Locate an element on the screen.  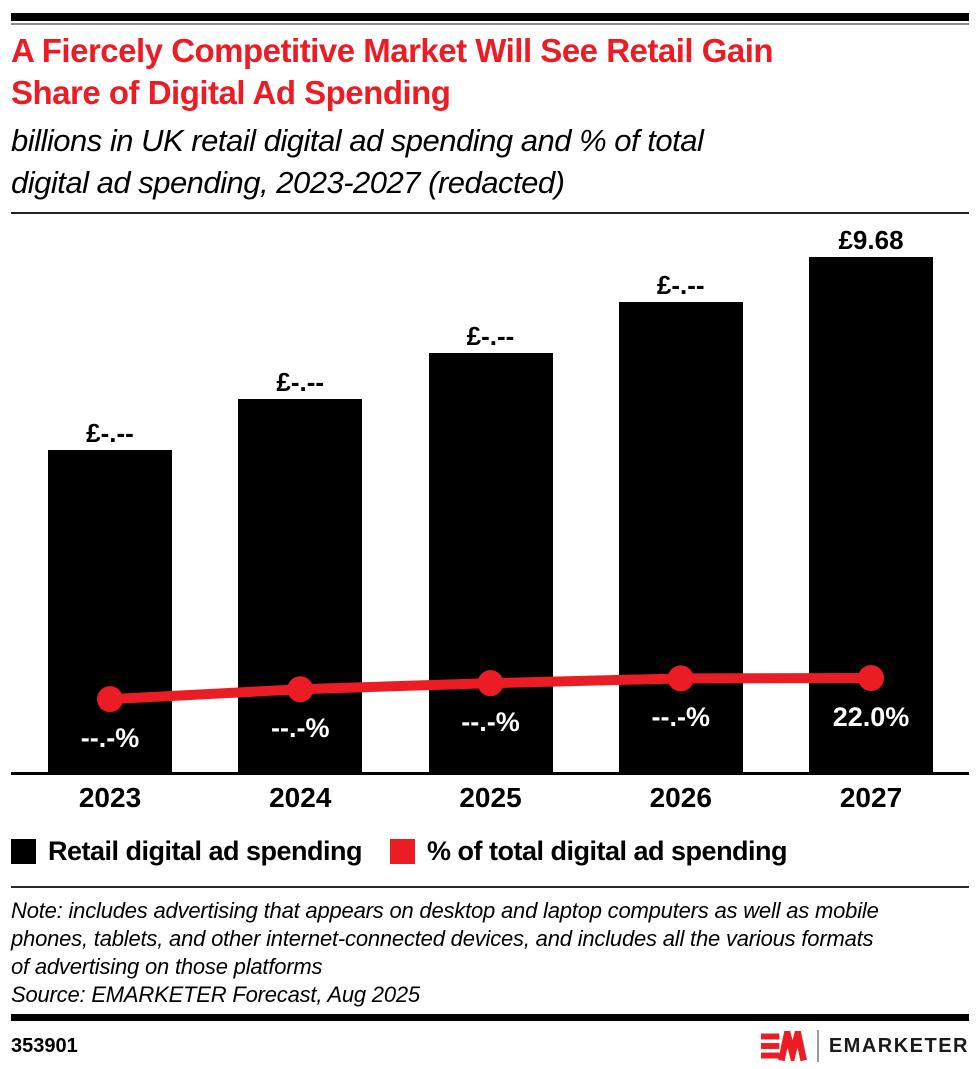
legend-item-pct-of-total: % of total digital ad spending is located at coordinates (589, 851).